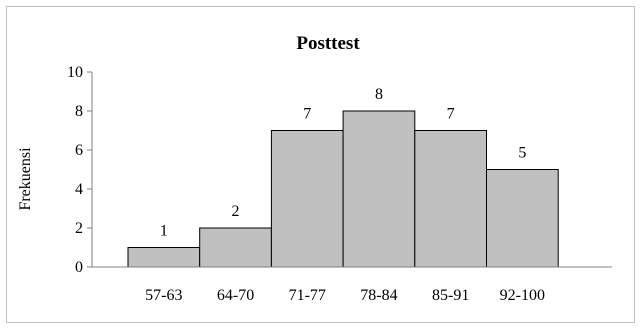 Image resolution: width=643 pixels, height=331 pixels. Describe the element at coordinates (79, 228) in the screenshot. I see `y-tick-label-2: 2` at that location.